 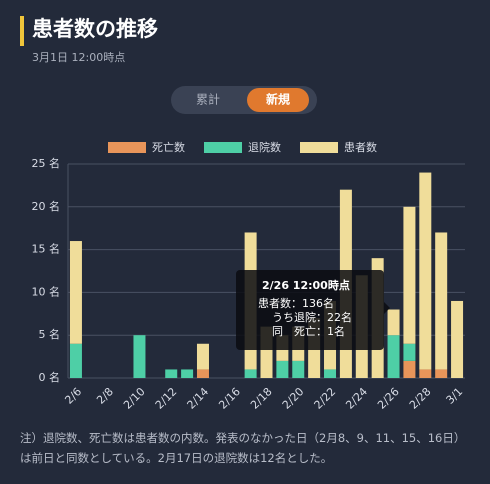 What do you see at coordinates (22, 31) in the screenshot?
I see `title-accent` at bounding box center [22, 31].